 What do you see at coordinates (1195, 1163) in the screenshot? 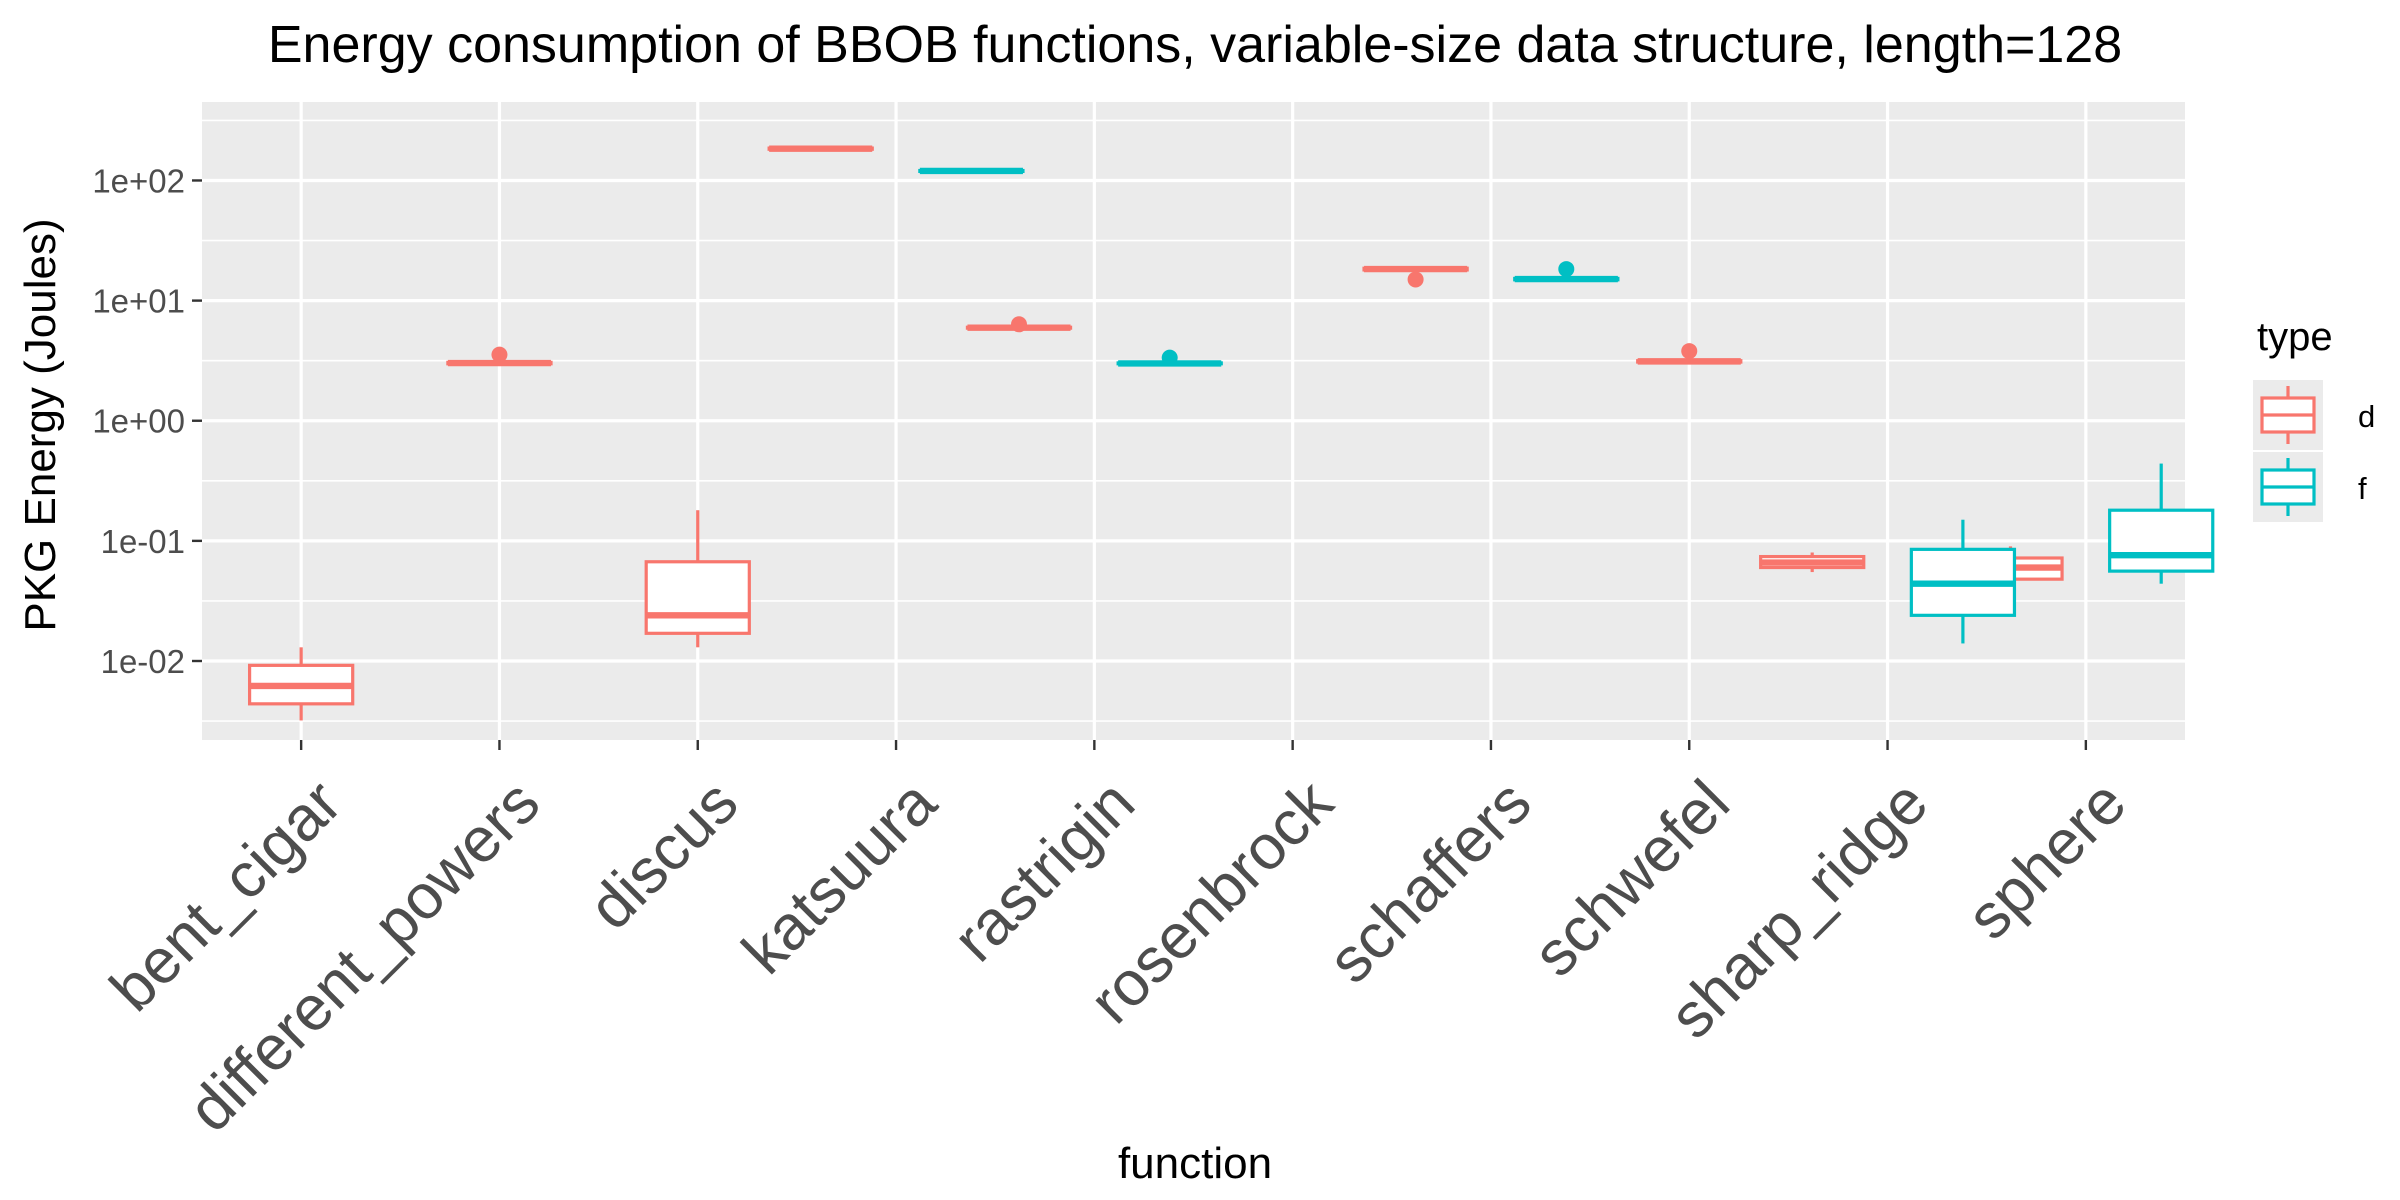
I see `x-axis-title: function` at bounding box center [1195, 1163].